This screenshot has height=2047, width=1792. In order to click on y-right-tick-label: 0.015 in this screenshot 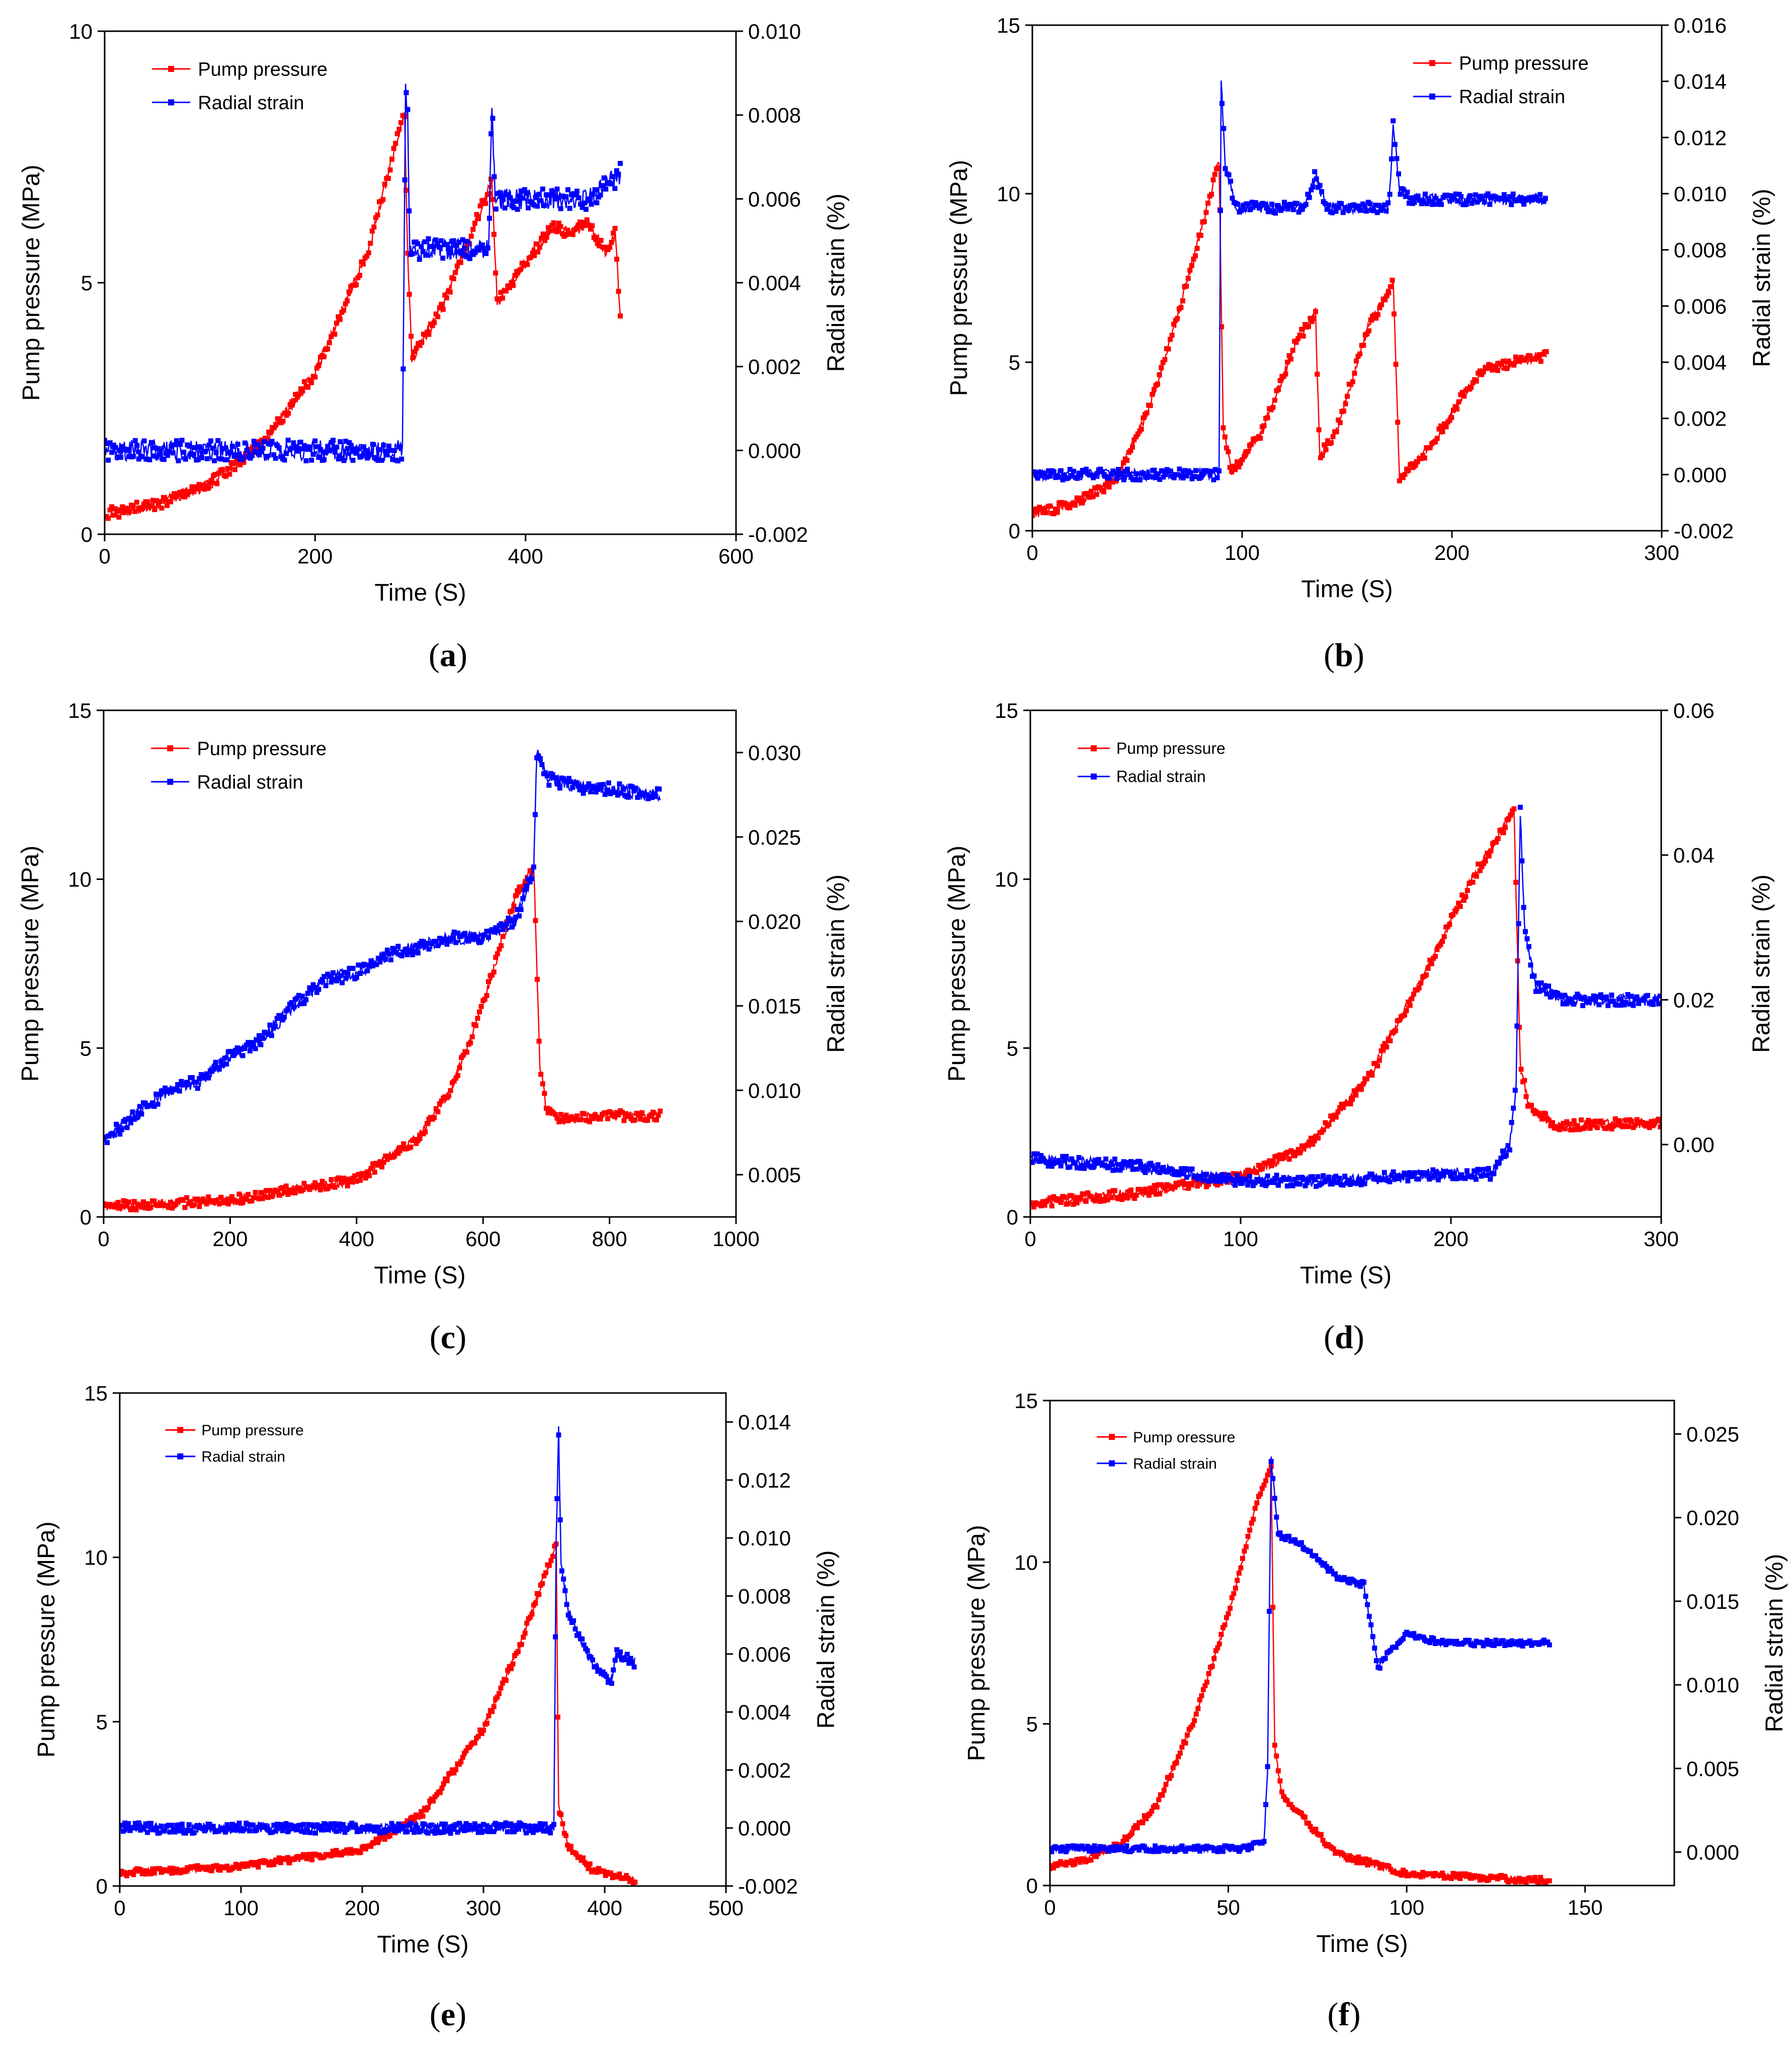, I will do `click(774, 1006)`.